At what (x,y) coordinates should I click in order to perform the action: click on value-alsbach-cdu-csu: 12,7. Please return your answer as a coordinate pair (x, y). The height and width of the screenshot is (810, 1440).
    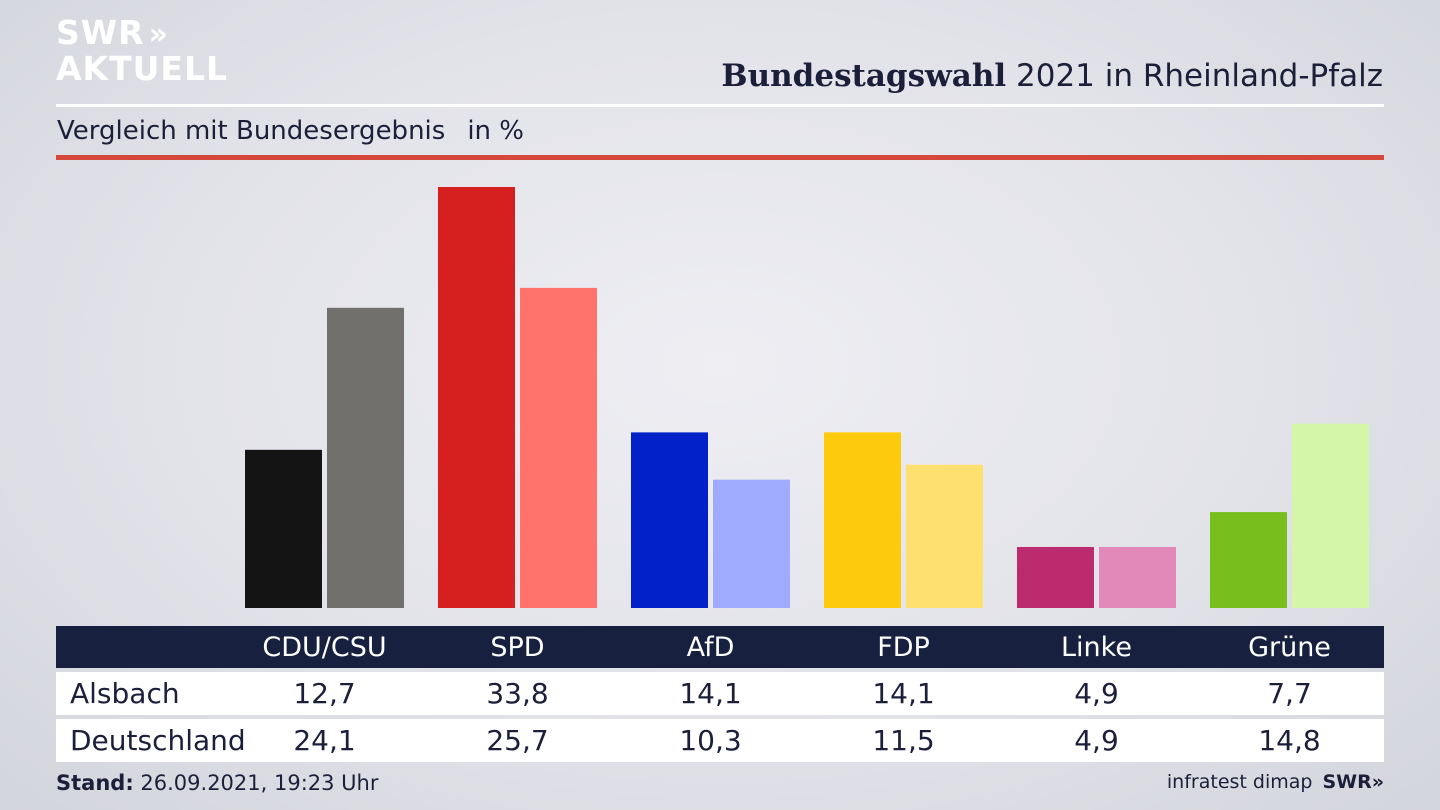
    Looking at the image, I should click on (324, 693).